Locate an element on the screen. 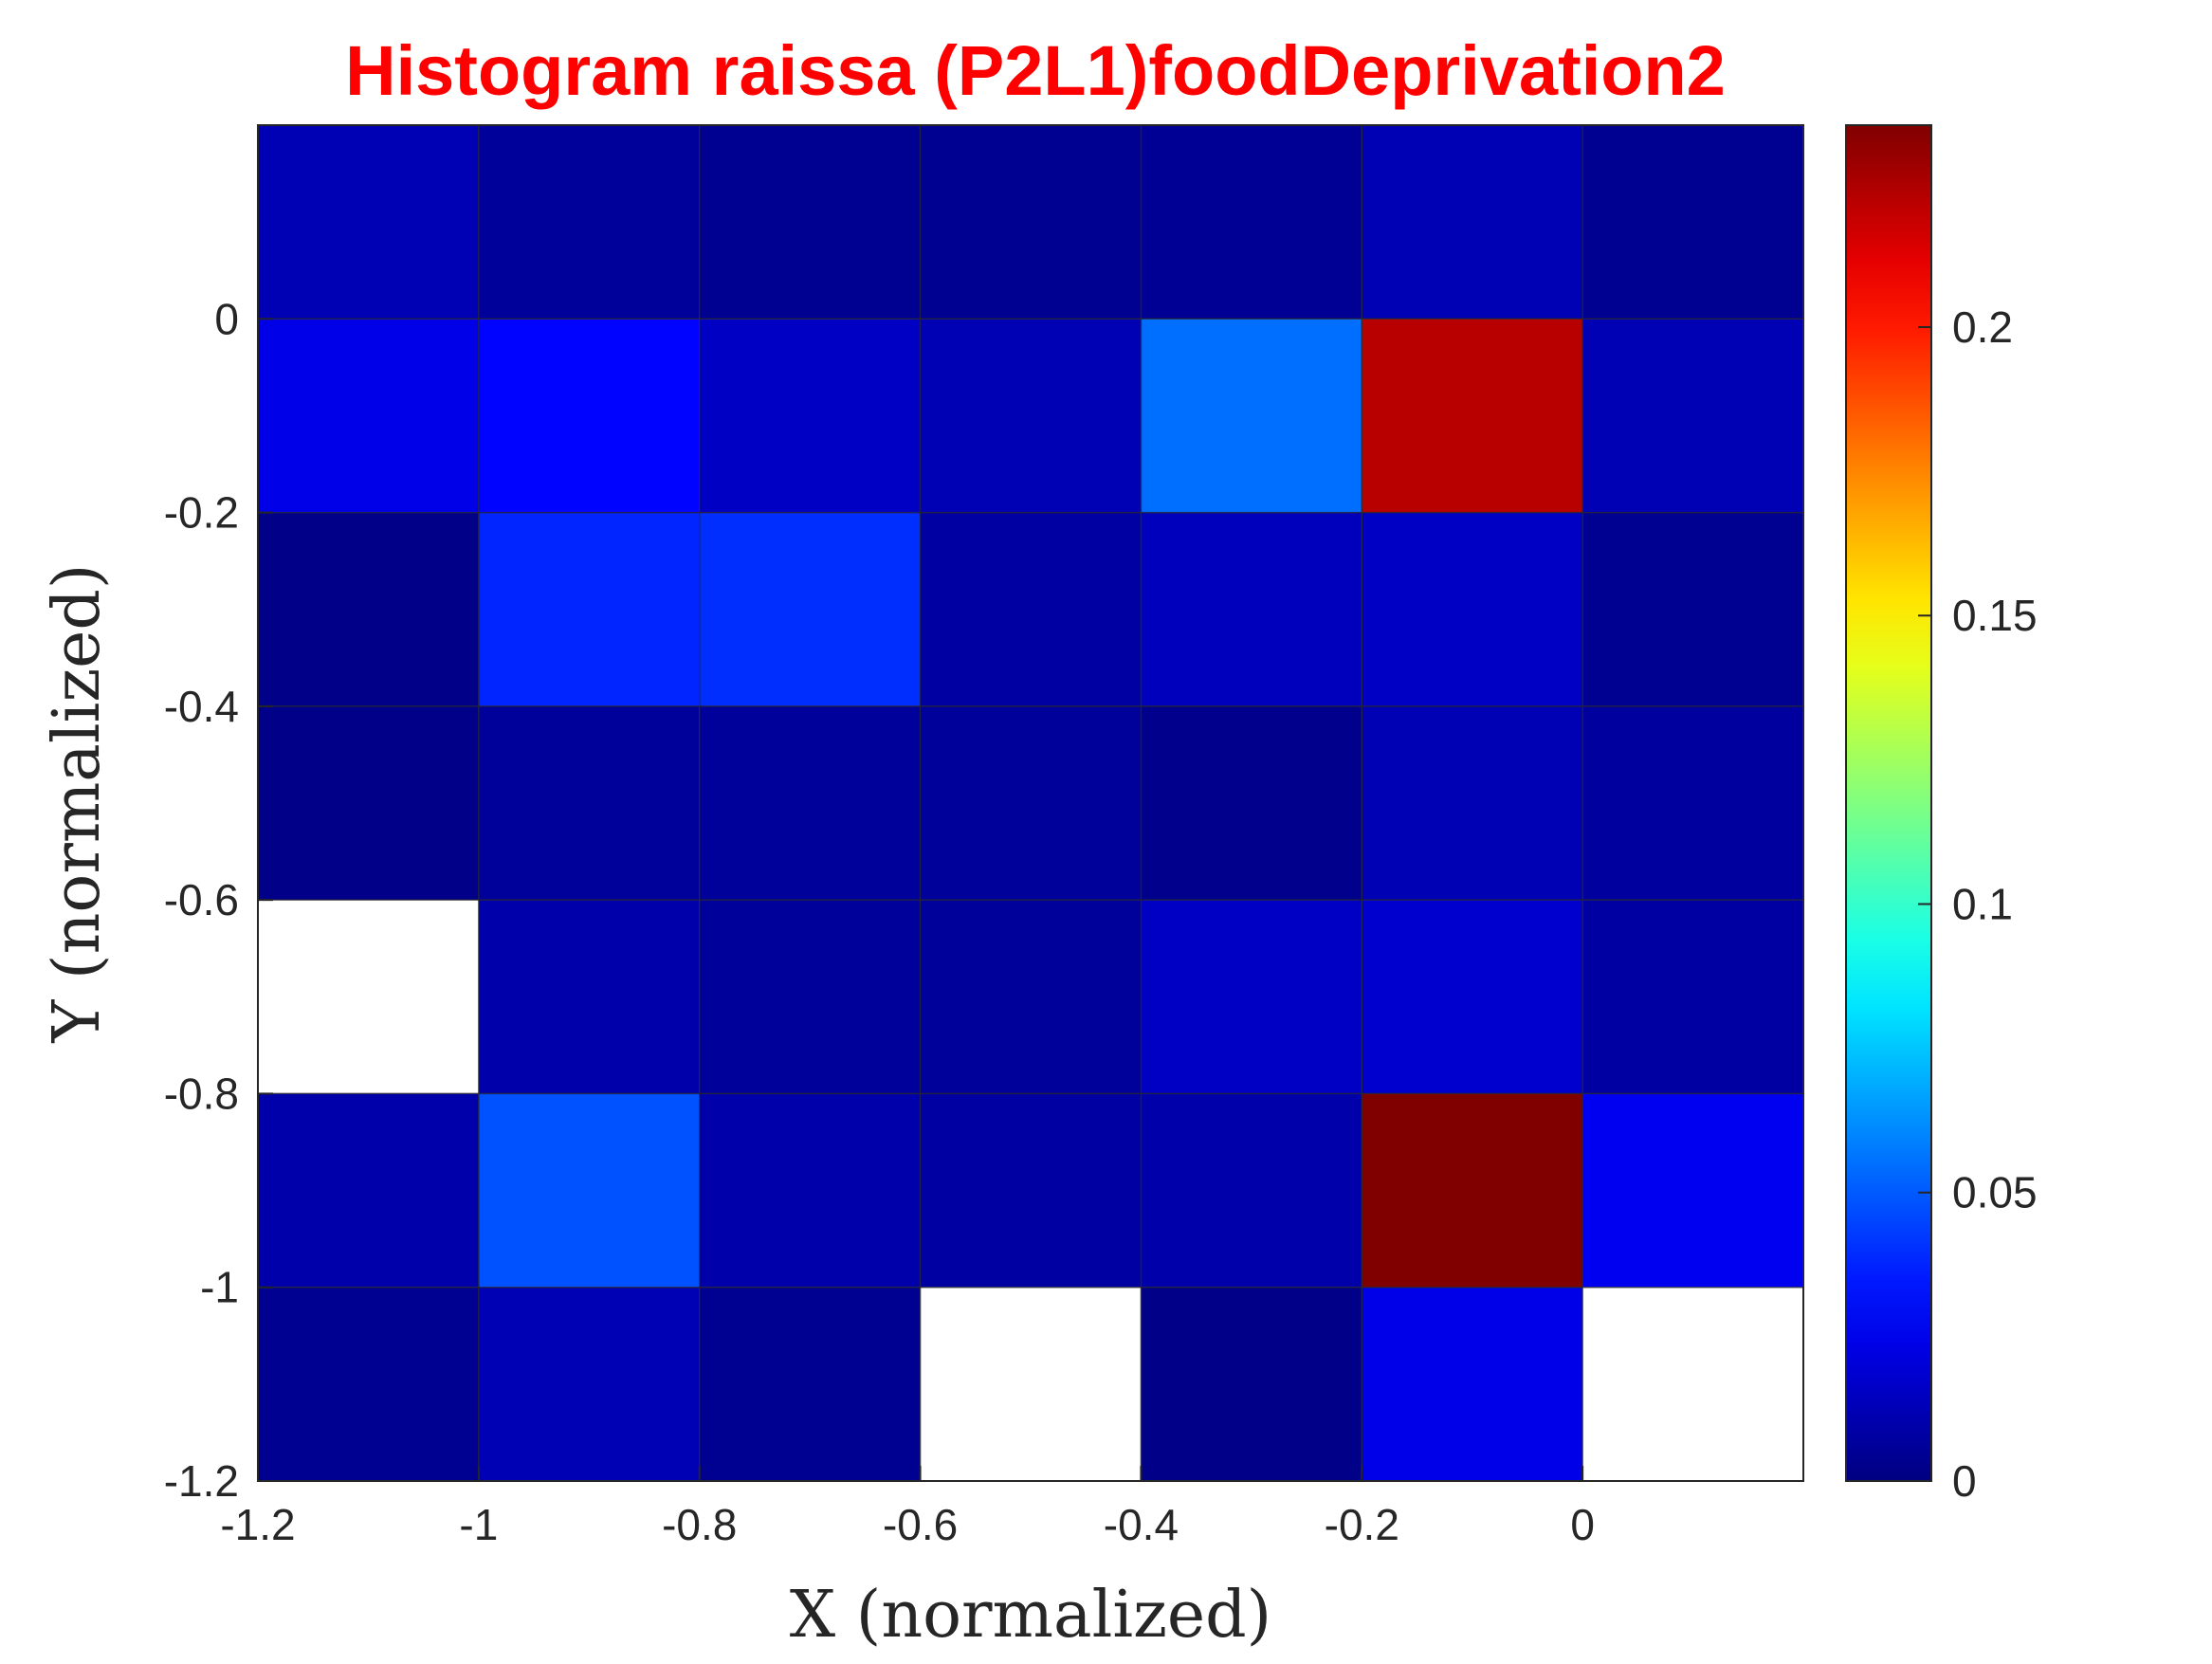 This screenshot has width=2212, height=1664. y-axis-ticks: -1.2 -1 -0.8 -0.6 -0.4 -0.2 0 is located at coordinates (218, 900).